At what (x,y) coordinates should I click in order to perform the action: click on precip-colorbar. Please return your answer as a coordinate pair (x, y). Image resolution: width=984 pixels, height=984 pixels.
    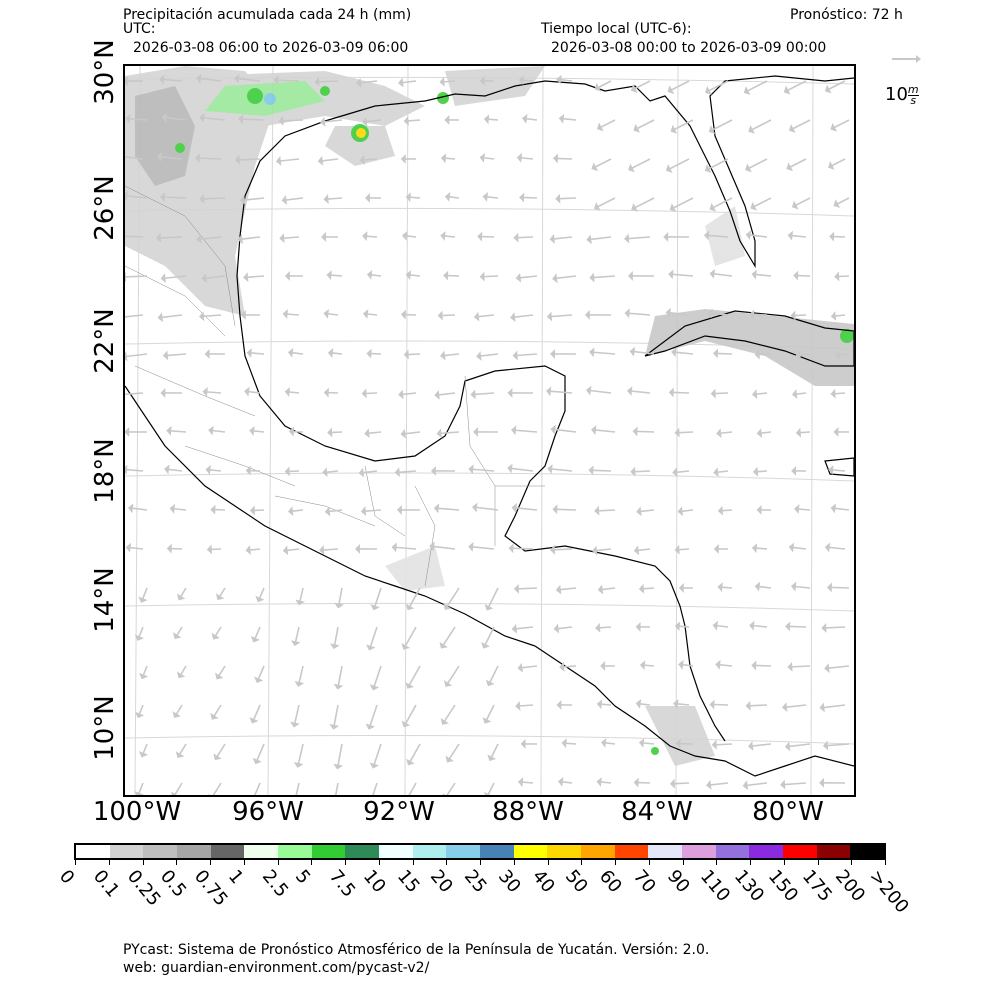
    Looking at the image, I should click on (480, 851).